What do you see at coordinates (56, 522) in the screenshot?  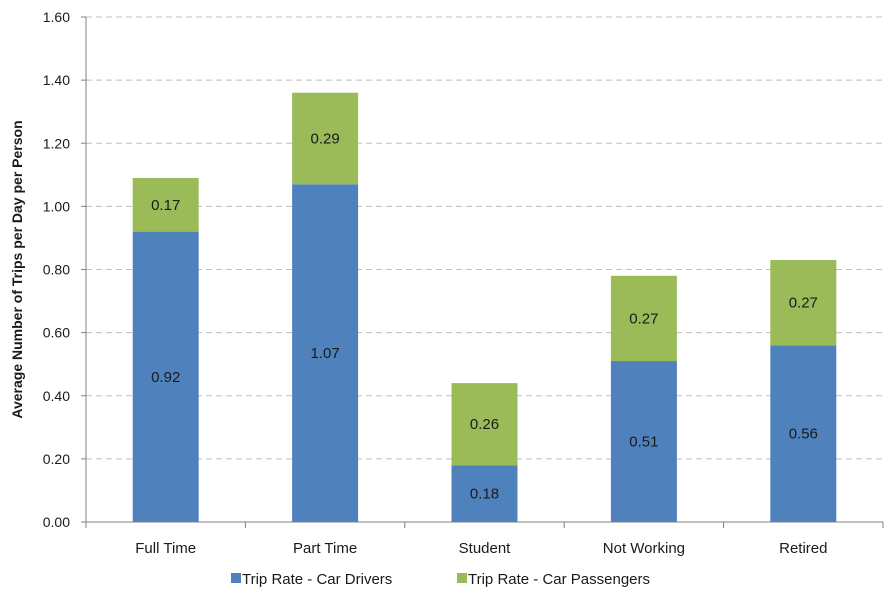 I see `y-tick-label: 0.00` at bounding box center [56, 522].